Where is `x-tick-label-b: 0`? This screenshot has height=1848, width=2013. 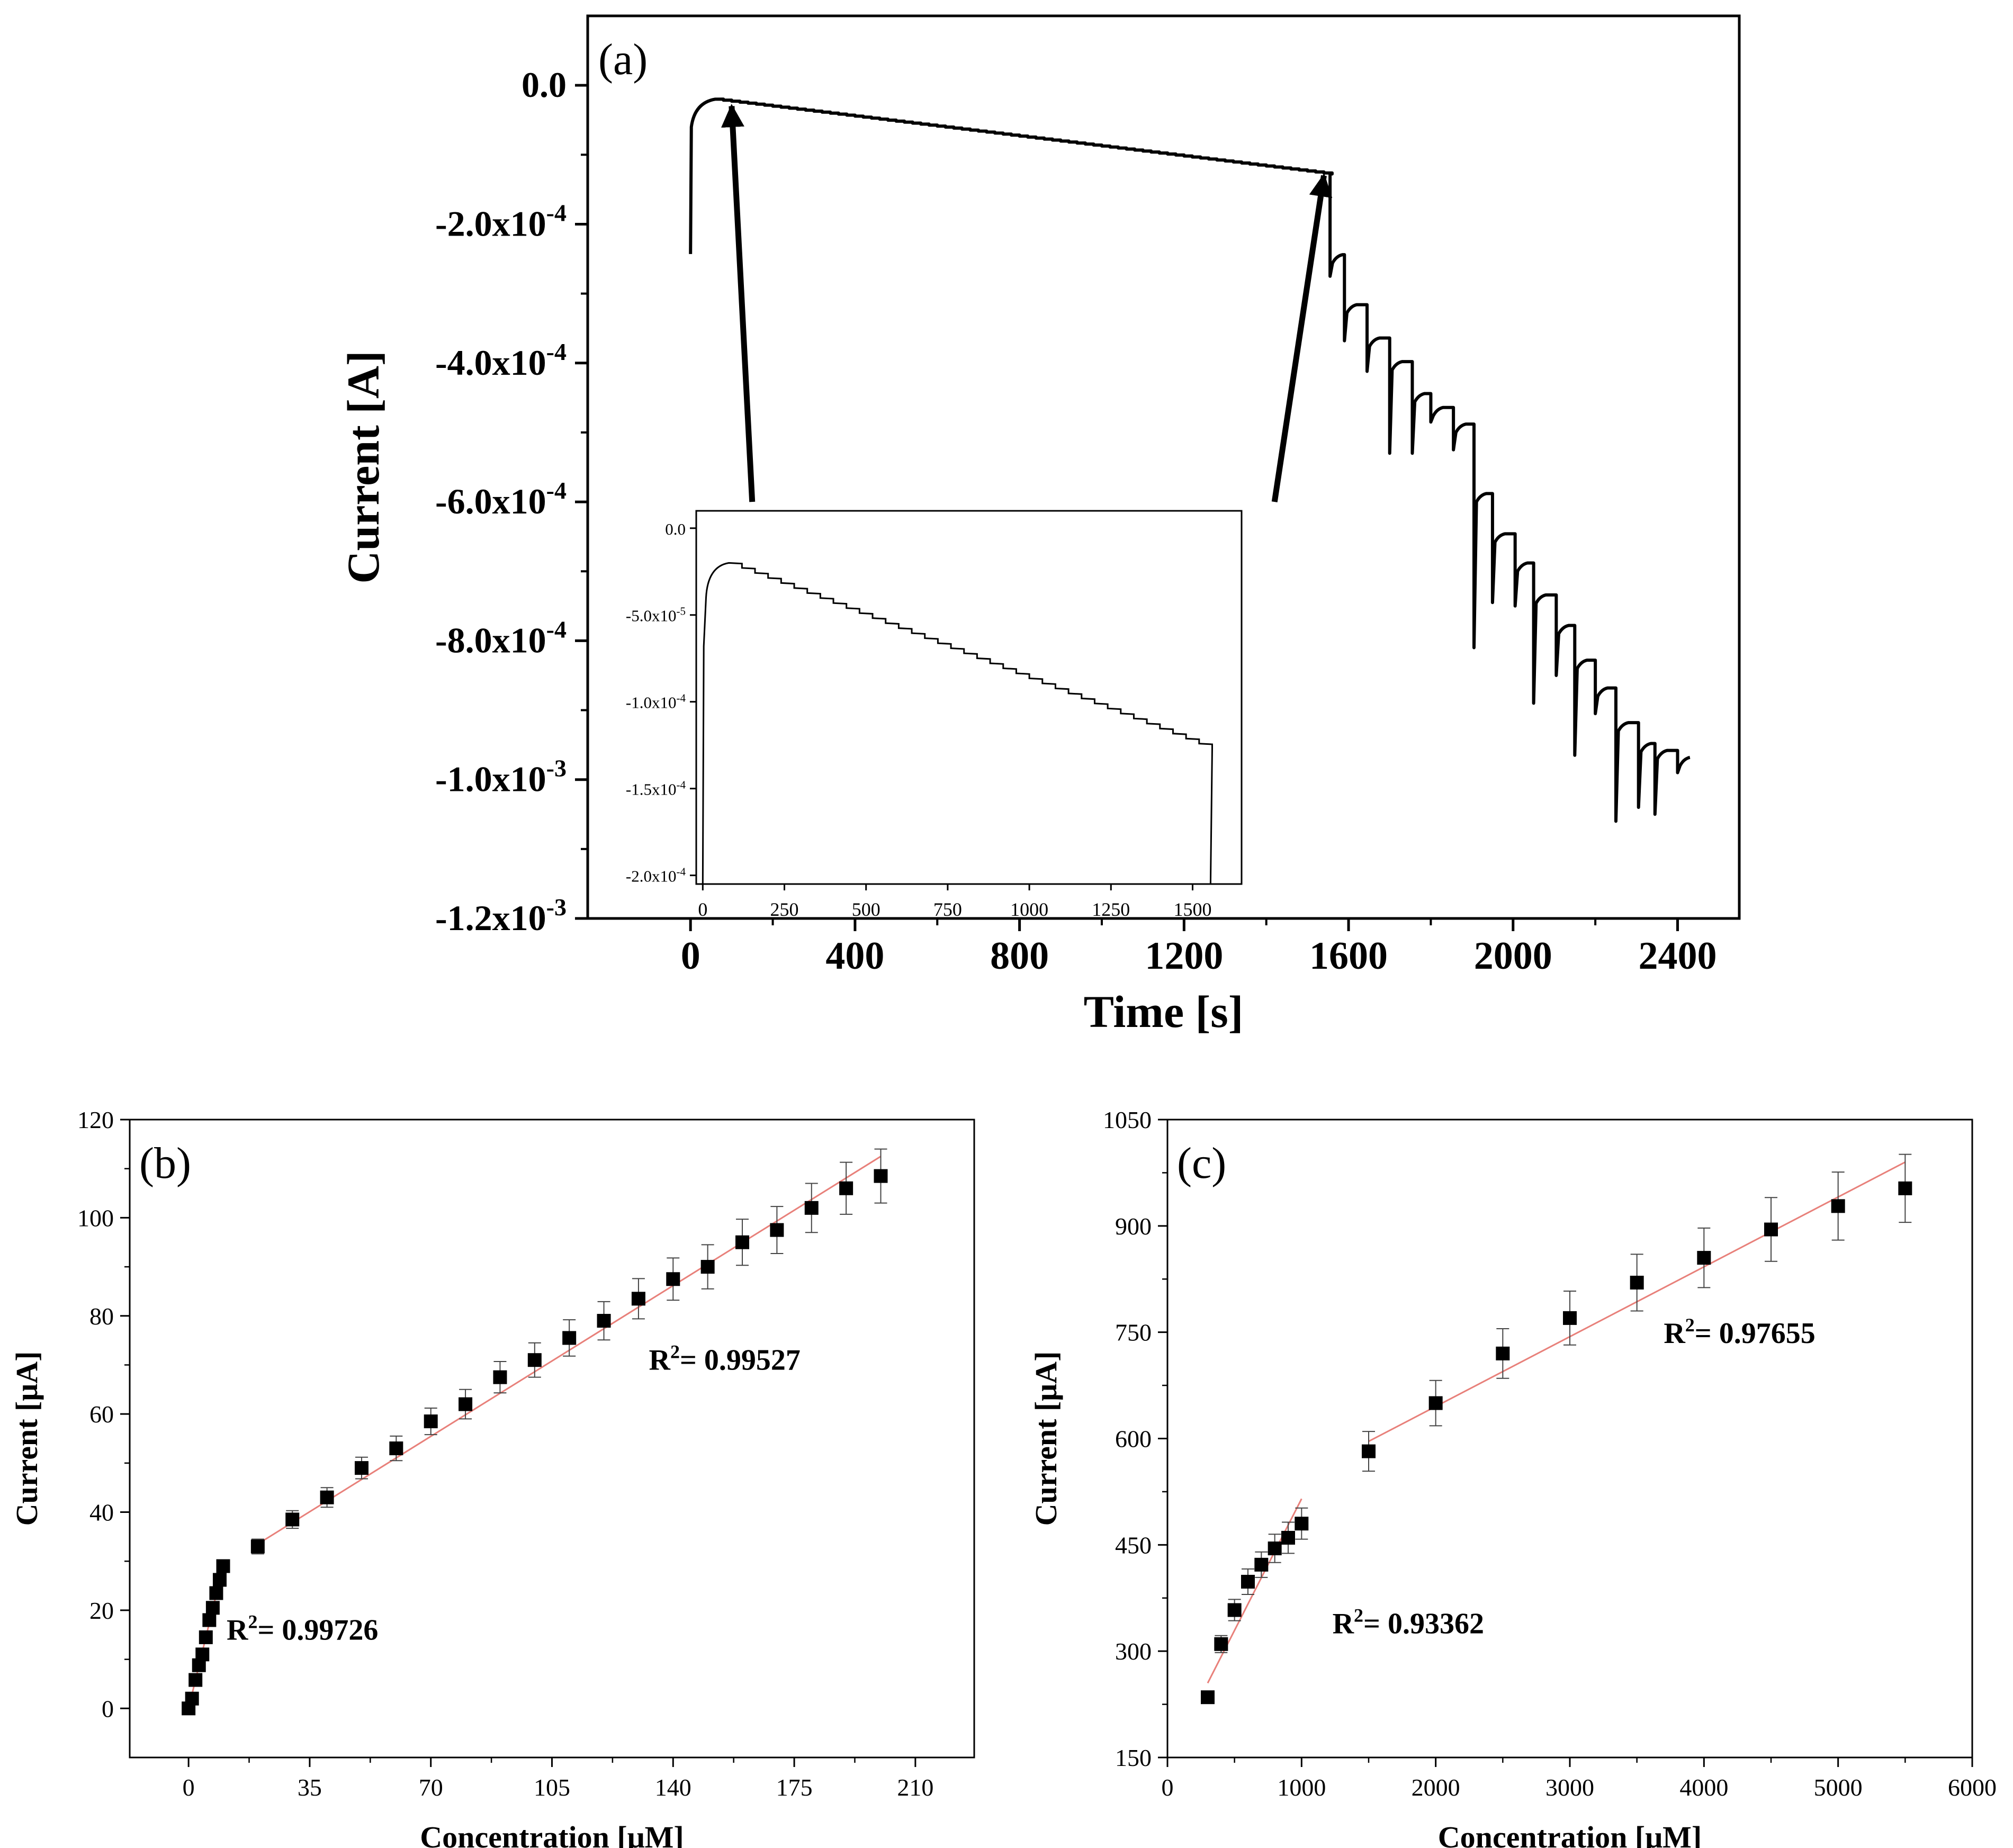 x-tick-label-b: 0 is located at coordinates (189, 1787).